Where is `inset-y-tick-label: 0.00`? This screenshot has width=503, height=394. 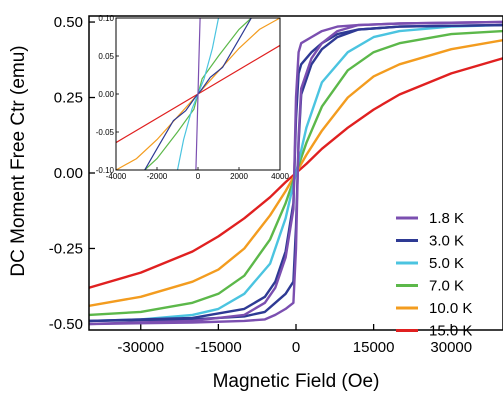
inset-y-tick-label: 0.00 is located at coordinates (106, 94).